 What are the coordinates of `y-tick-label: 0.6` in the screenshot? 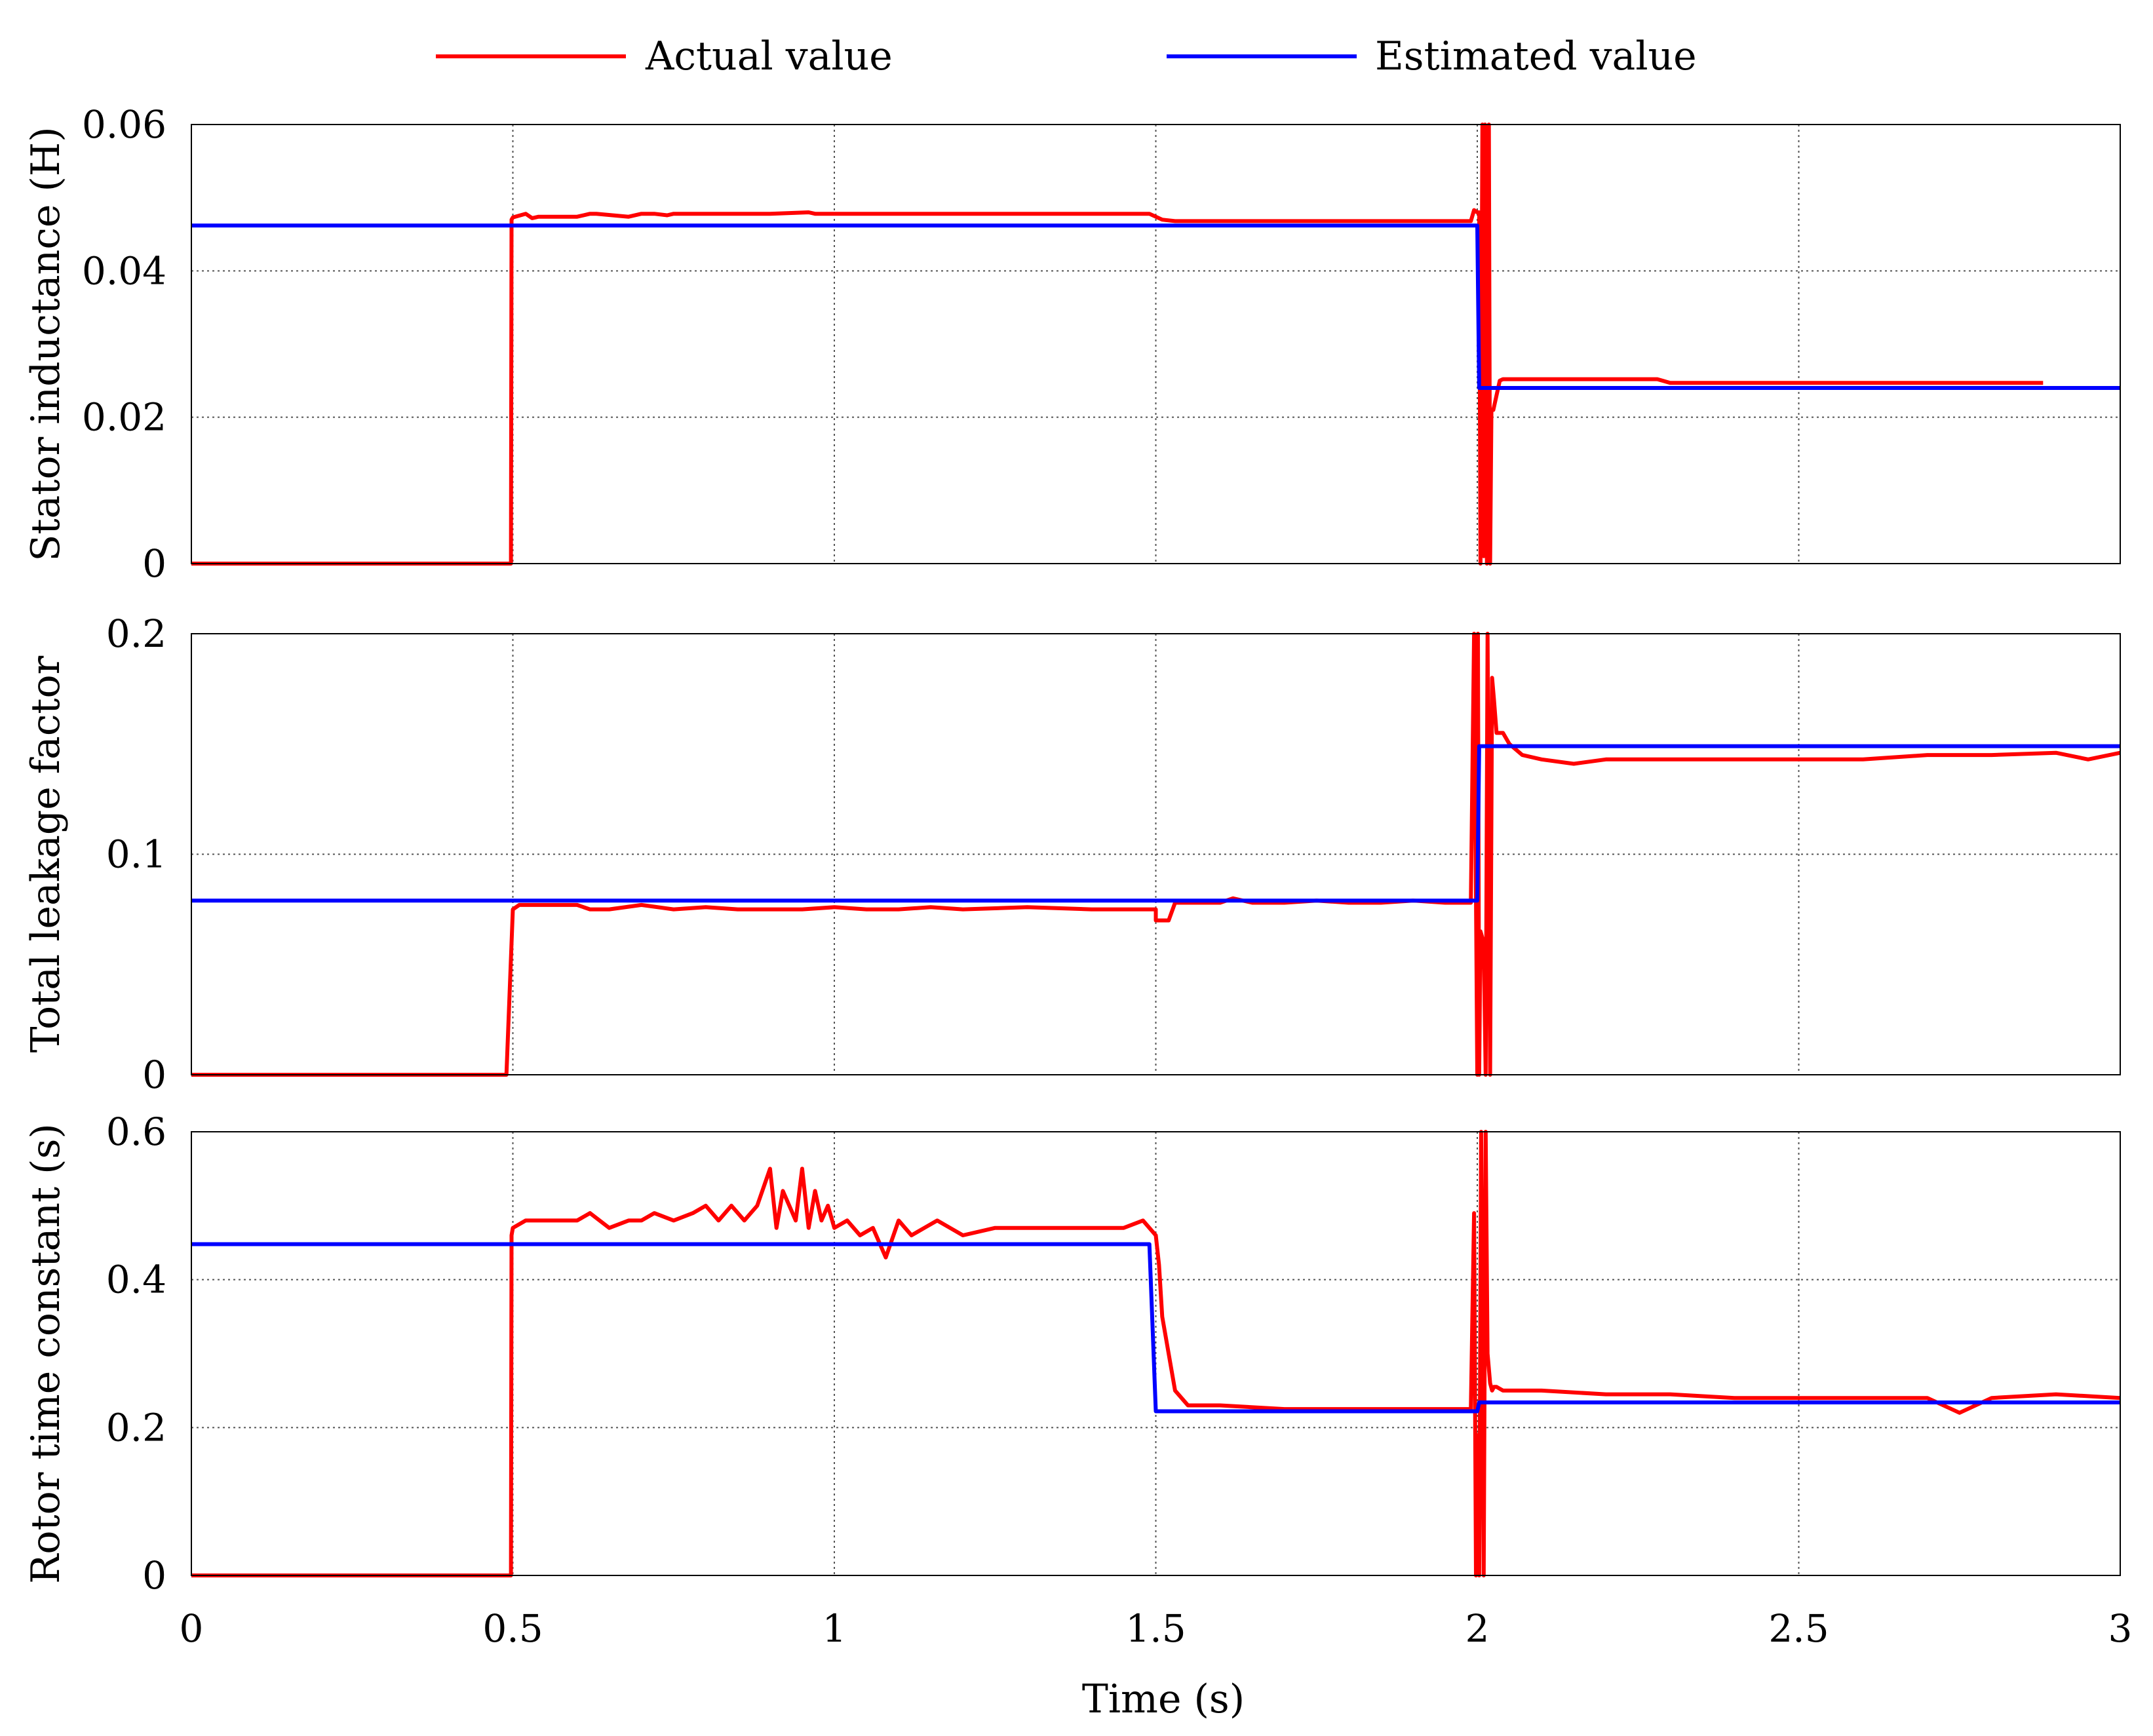 It's located at (136, 1131).